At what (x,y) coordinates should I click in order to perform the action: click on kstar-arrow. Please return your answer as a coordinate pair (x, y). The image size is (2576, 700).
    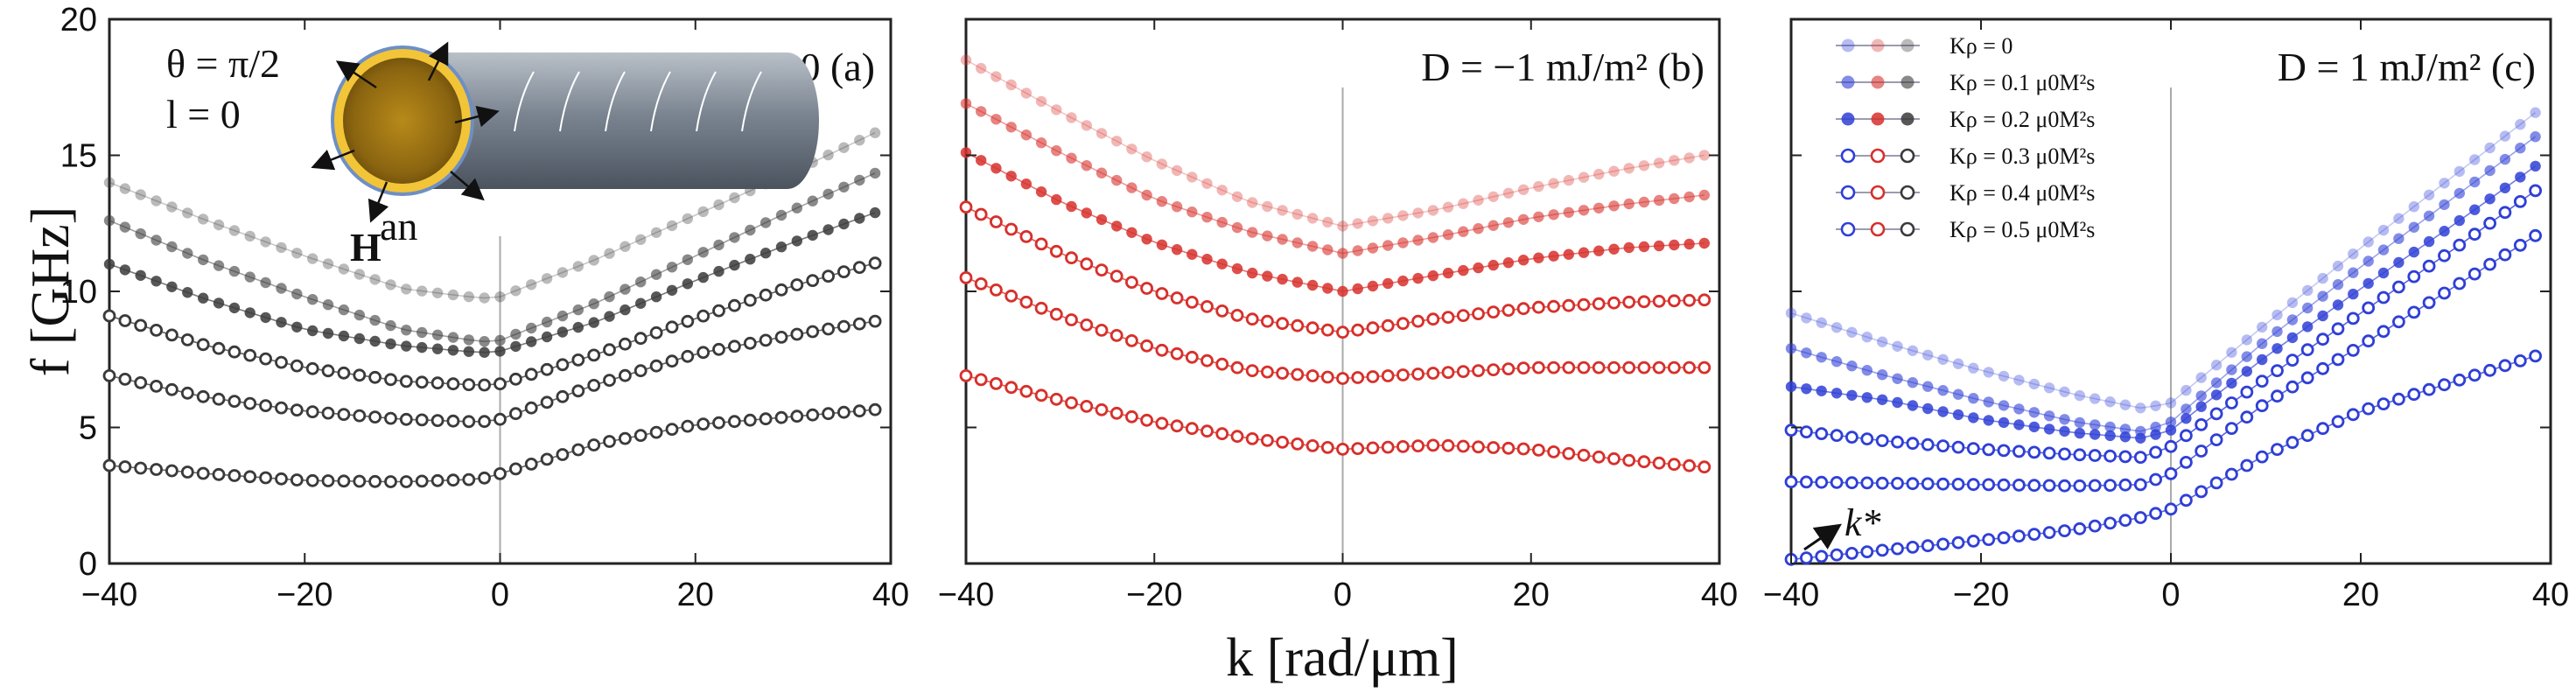
    Looking at the image, I should click on (1822, 537).